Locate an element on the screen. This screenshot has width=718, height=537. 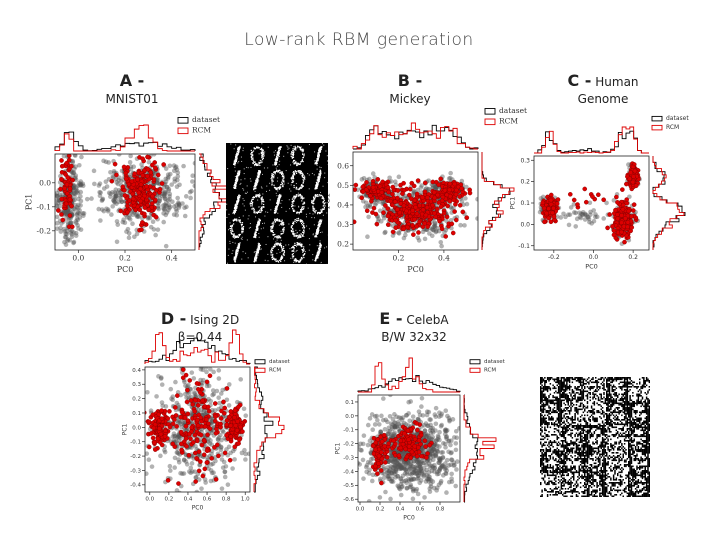
model-points-c is located at coordinates (590, 203).